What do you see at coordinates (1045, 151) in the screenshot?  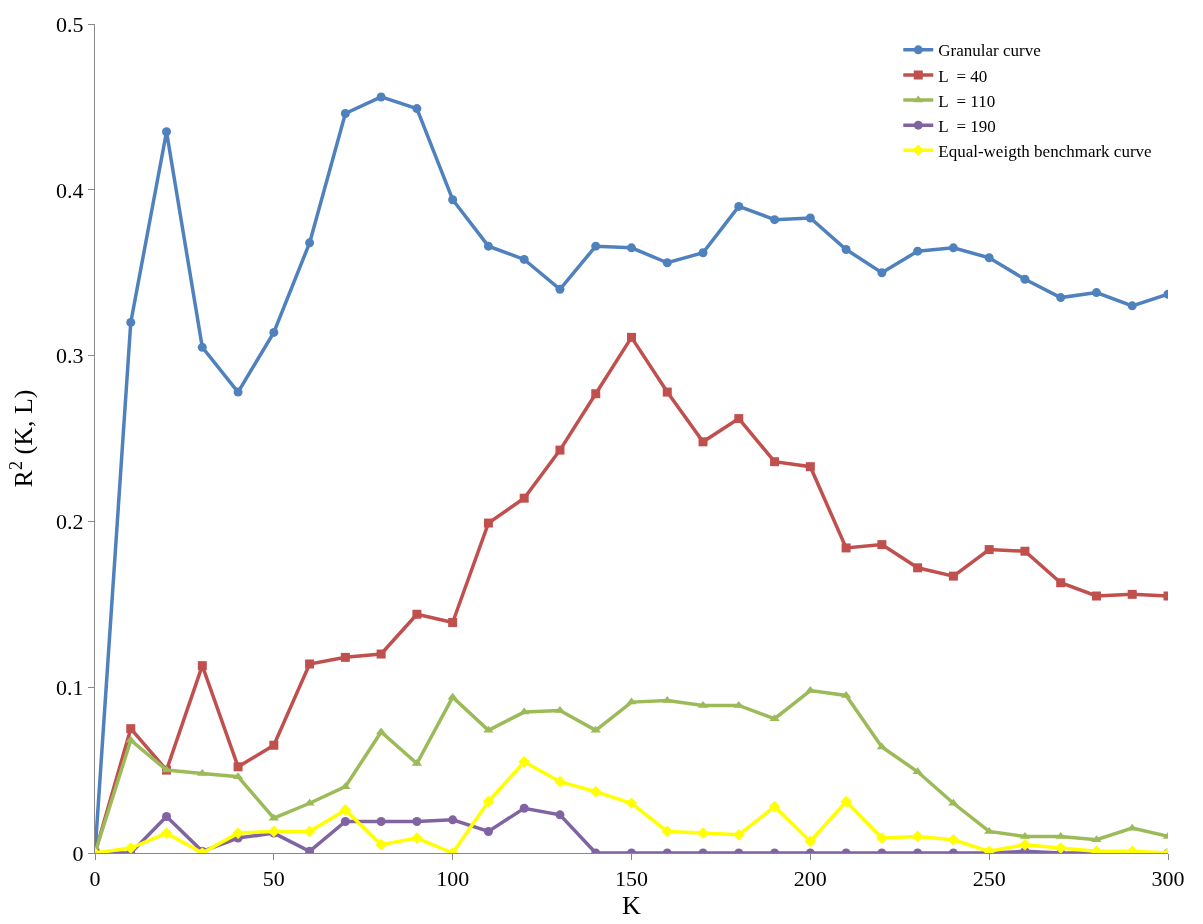 I see `legend-label: Equal-weigth benchmark curve` at bounding box center [1045, 151].